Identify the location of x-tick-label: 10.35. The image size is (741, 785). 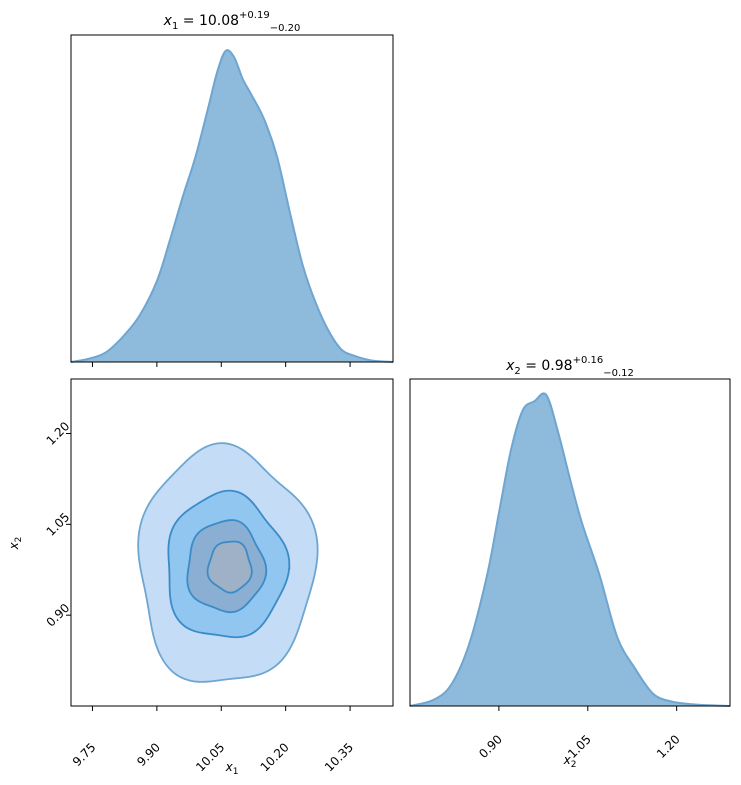
(339, 757).